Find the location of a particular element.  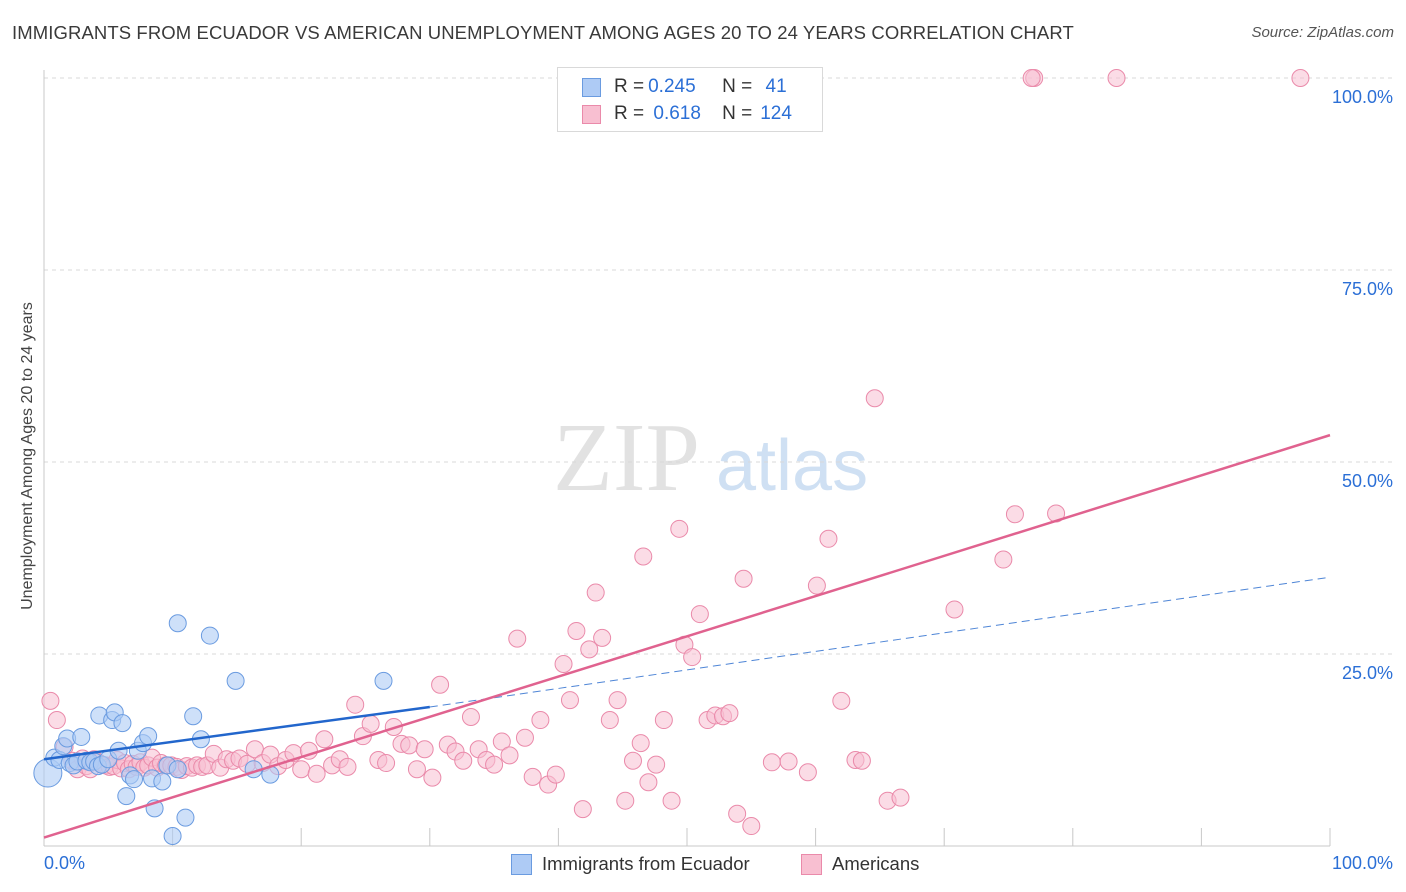

ecuador-points is located at coordinates (213, 730).